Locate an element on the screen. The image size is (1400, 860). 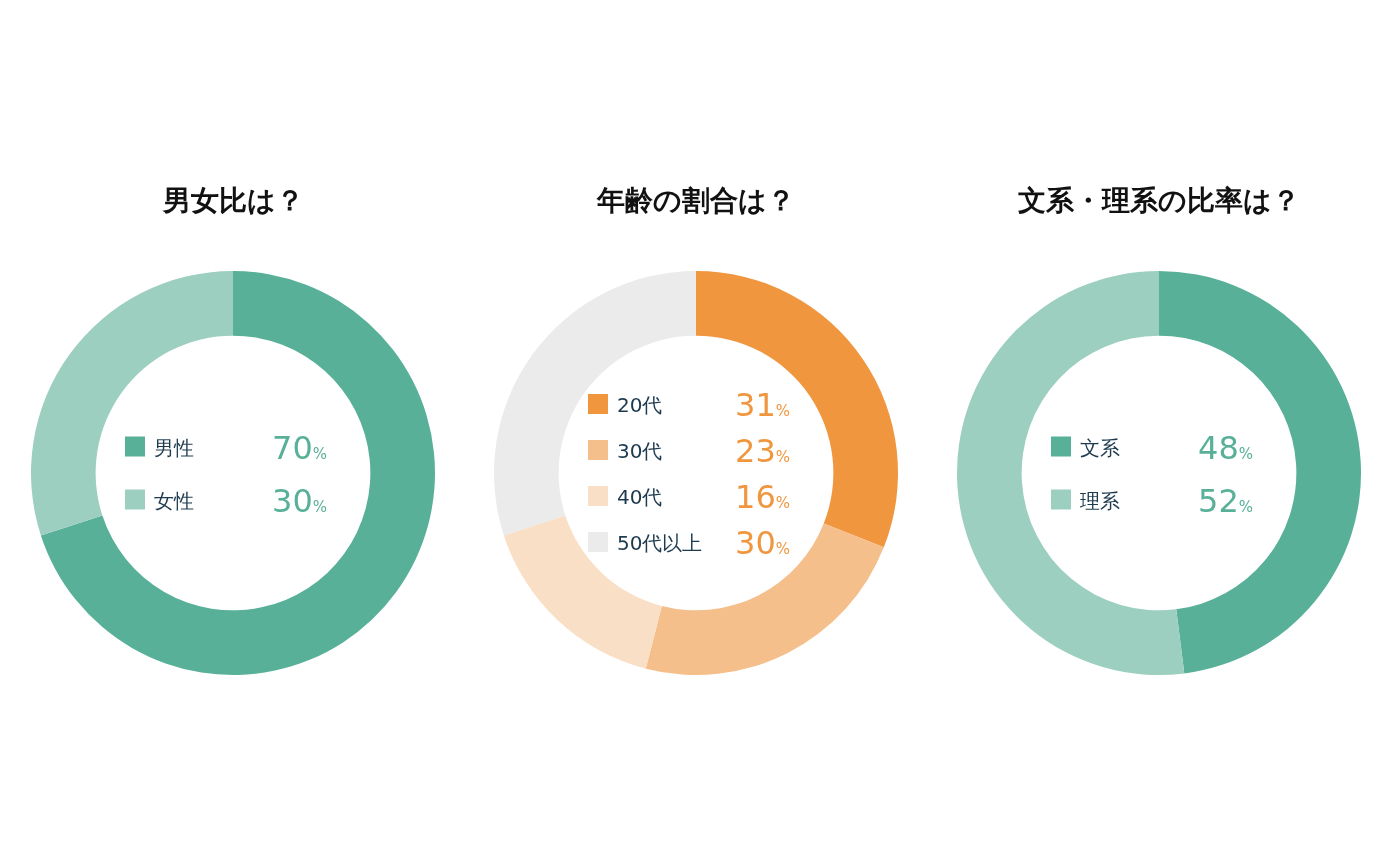
data-label: 52% is located at coordinates (1225, 500).